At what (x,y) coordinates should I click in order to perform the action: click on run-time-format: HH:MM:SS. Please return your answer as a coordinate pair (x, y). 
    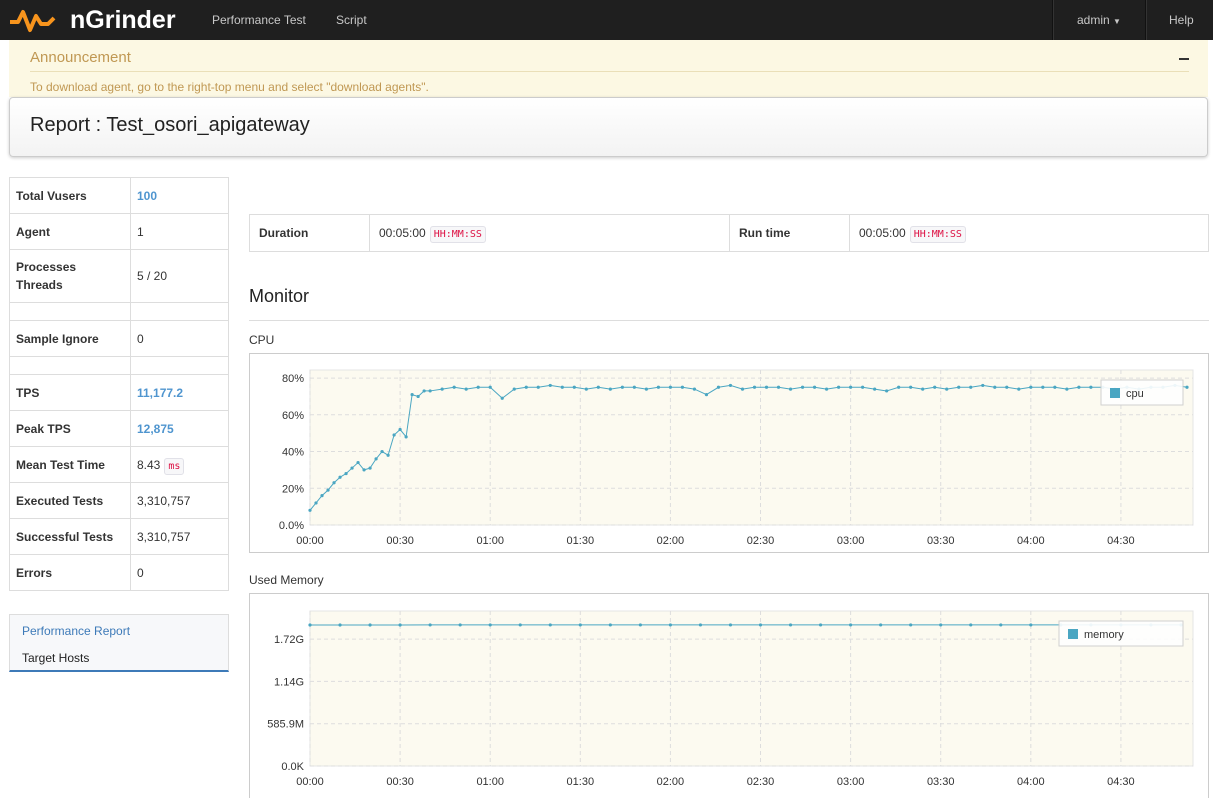
    Looking at the image, I should click on (938, 234).